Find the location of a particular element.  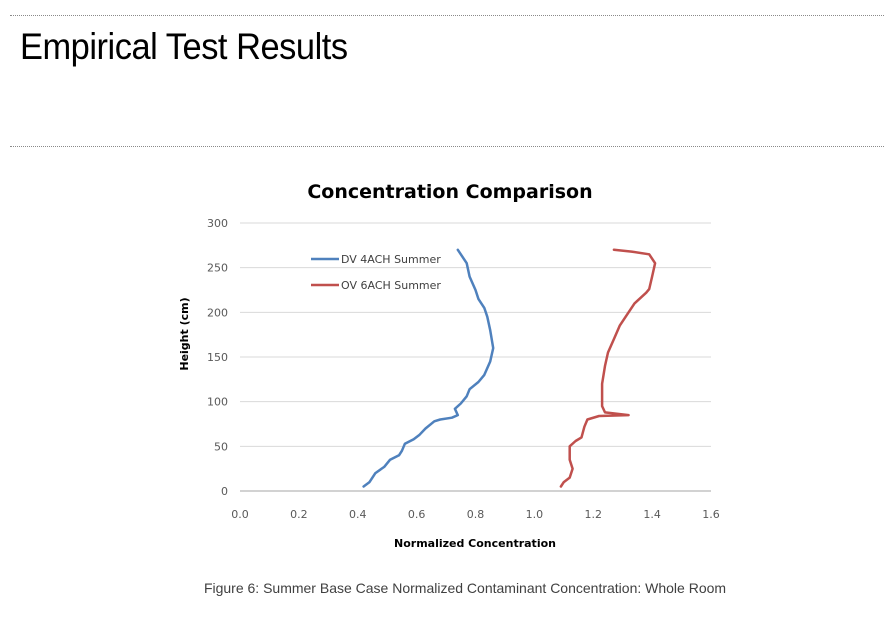

x-tick-label: 0.0 is located at coordinates (240, 514).